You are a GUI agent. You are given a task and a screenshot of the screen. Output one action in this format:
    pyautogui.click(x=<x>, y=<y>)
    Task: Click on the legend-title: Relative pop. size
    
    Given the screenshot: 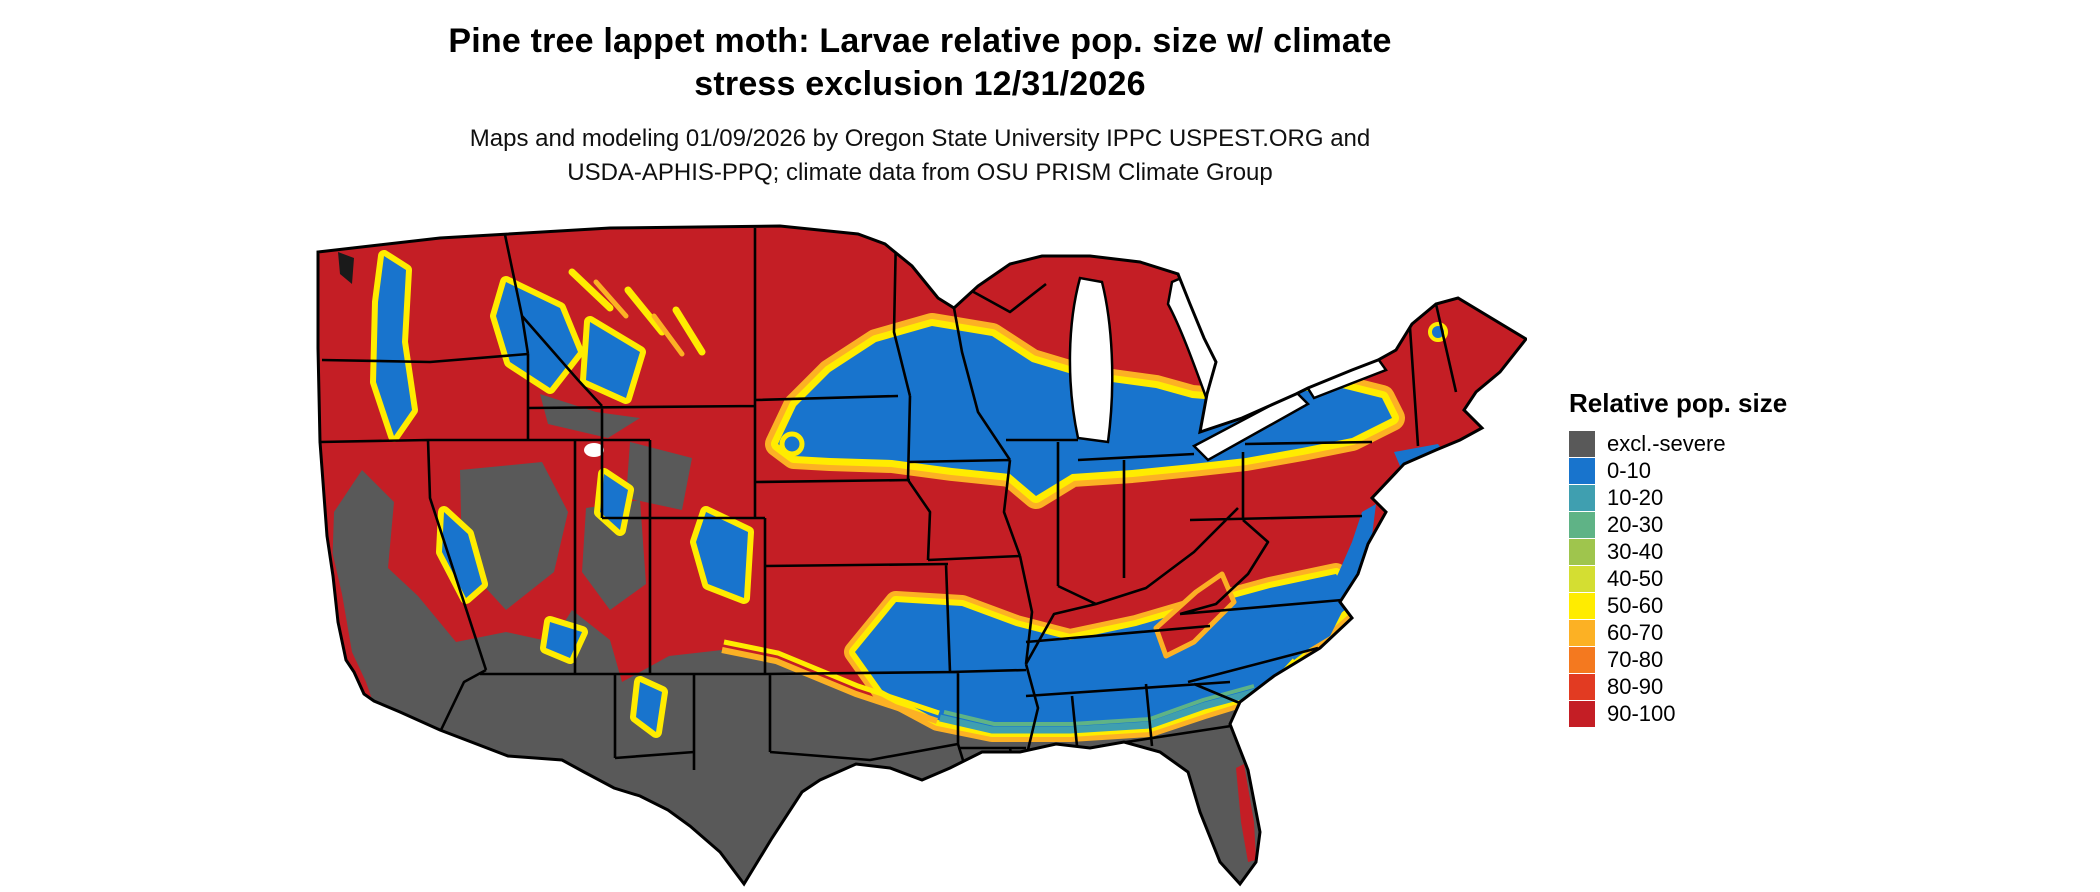 What is the action you would take?
    pyautogui.click(x=1678, y=403)
    